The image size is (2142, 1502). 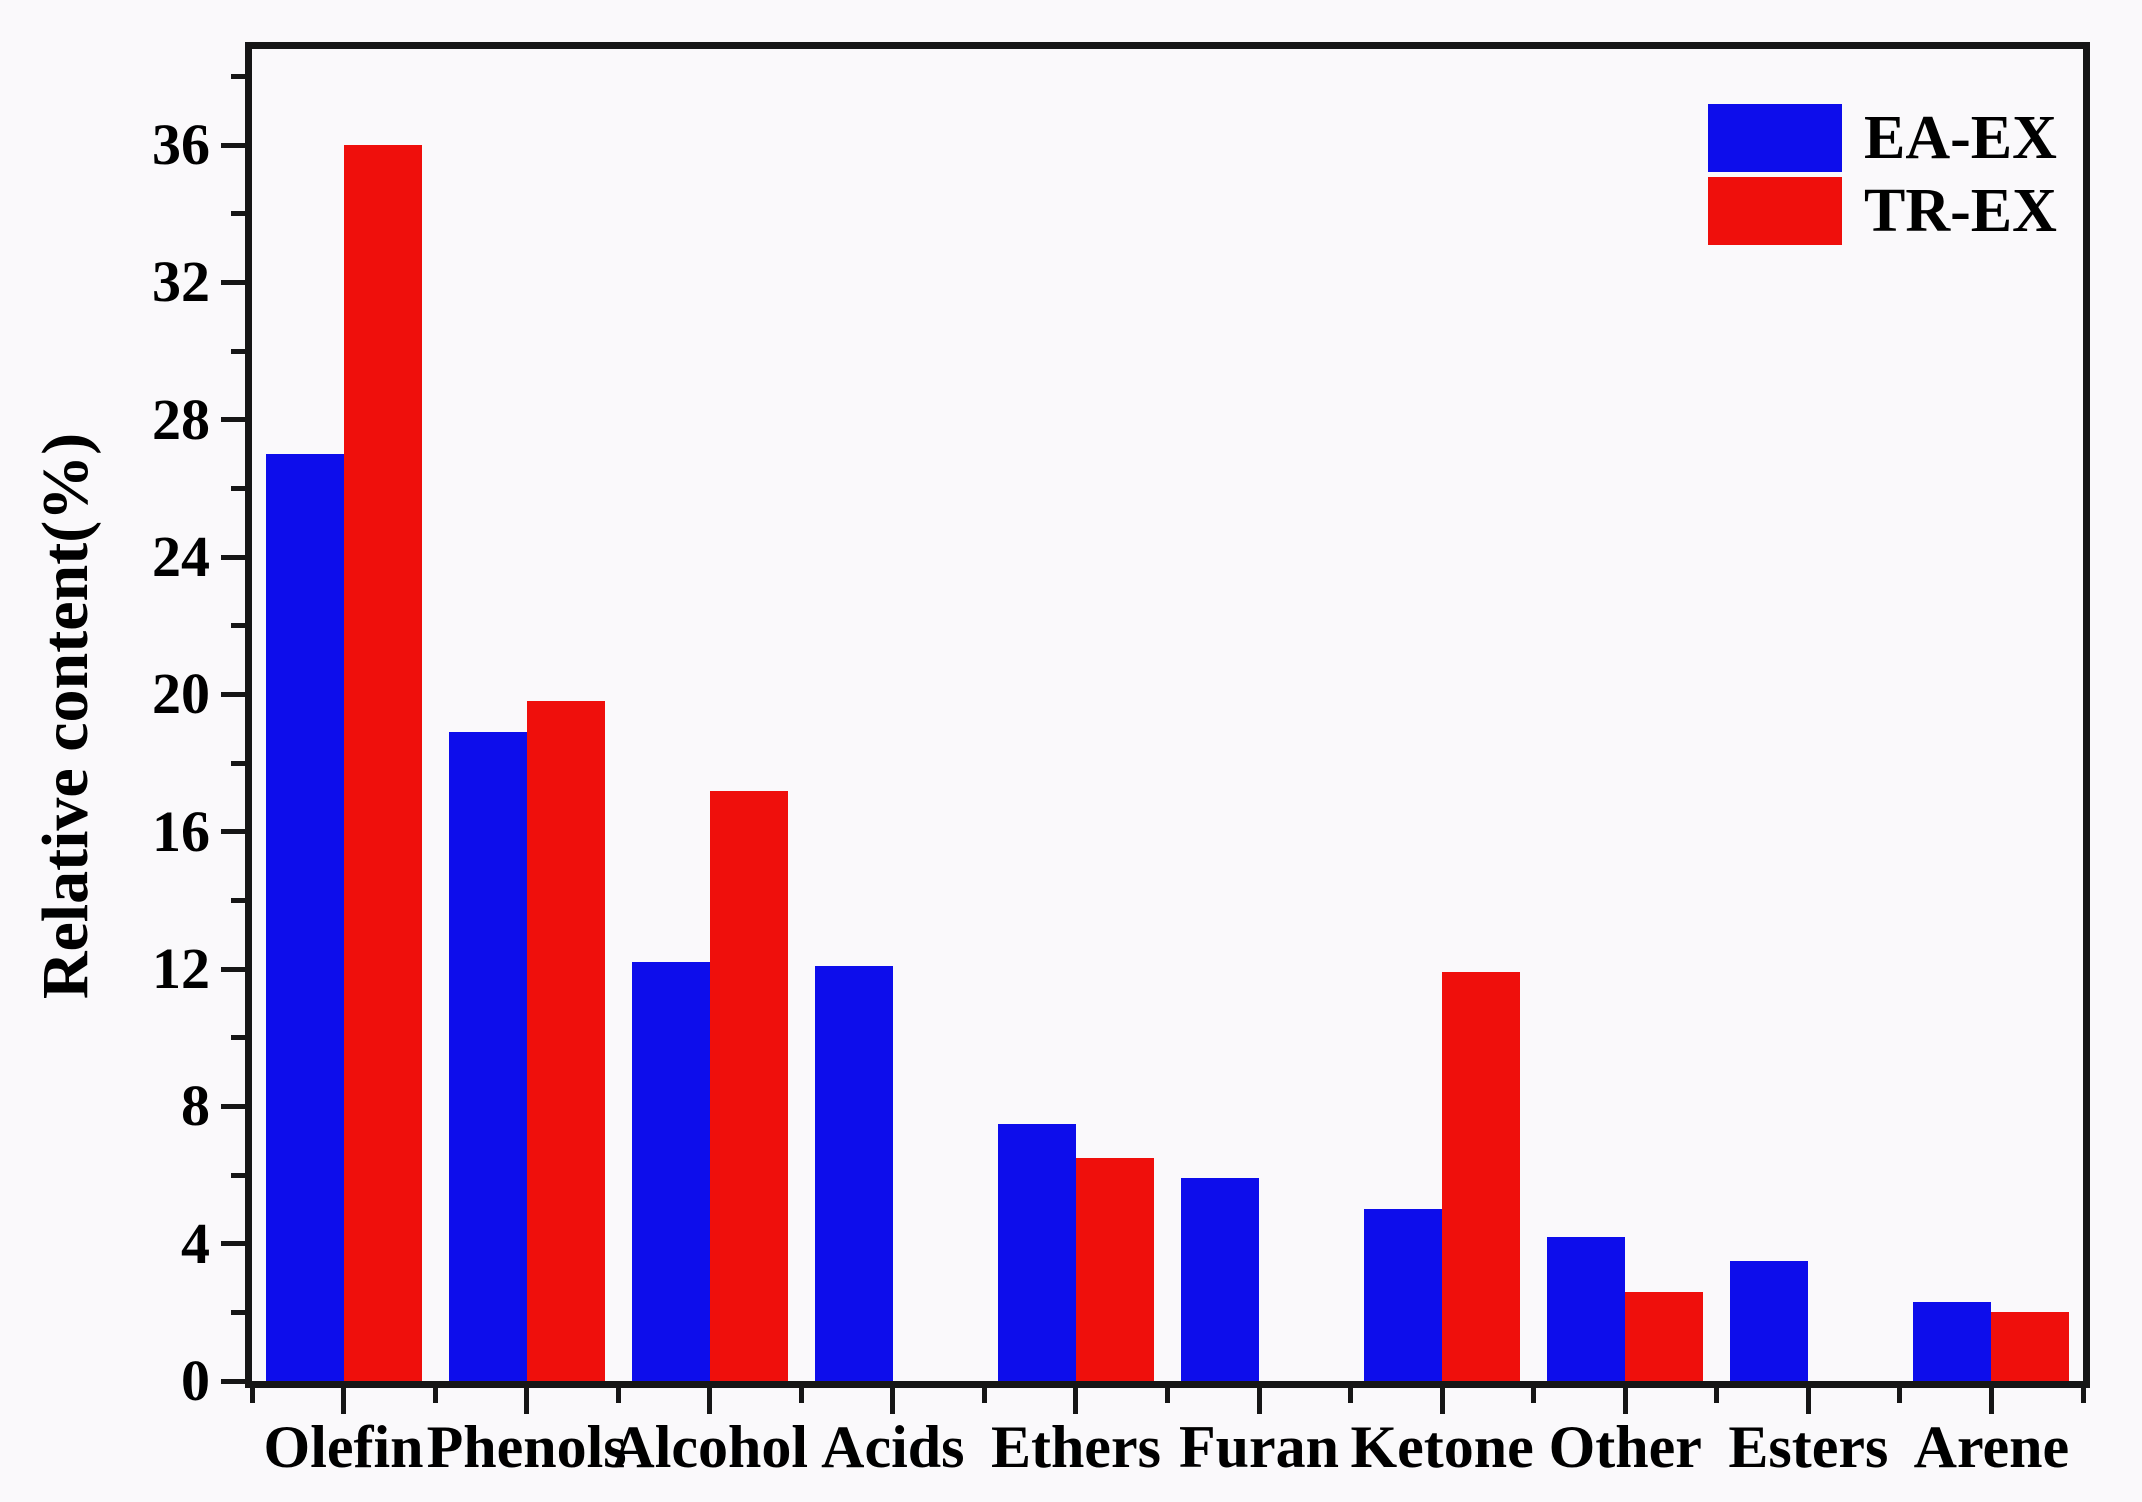 I want to click on bar-ketone-tr-ex, so click(x=1481, y=1176).